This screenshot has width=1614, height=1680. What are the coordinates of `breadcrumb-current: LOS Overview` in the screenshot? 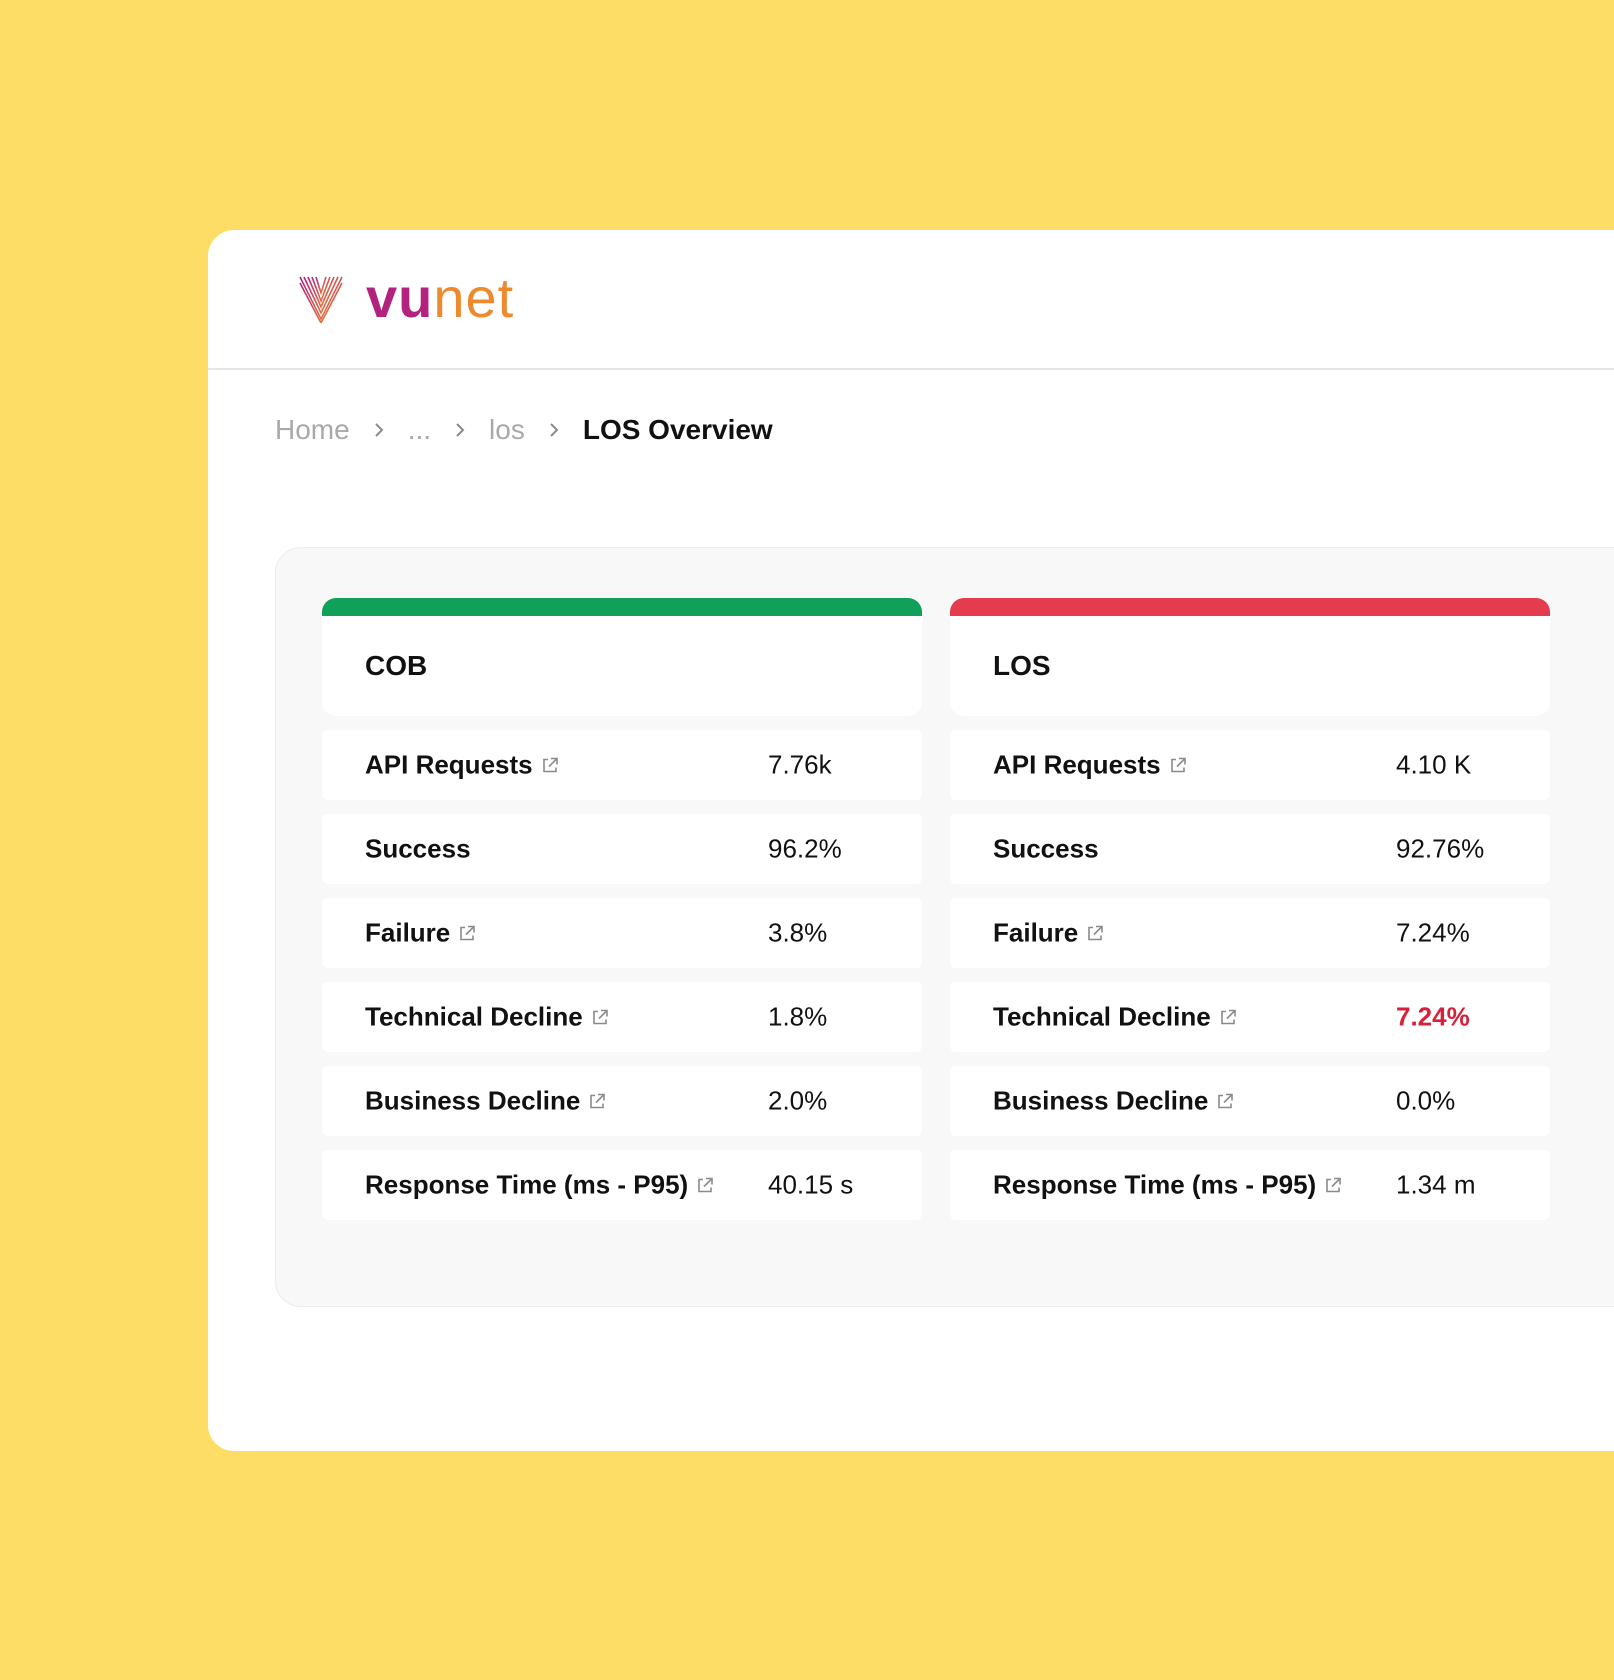 It's located at (677, 429).